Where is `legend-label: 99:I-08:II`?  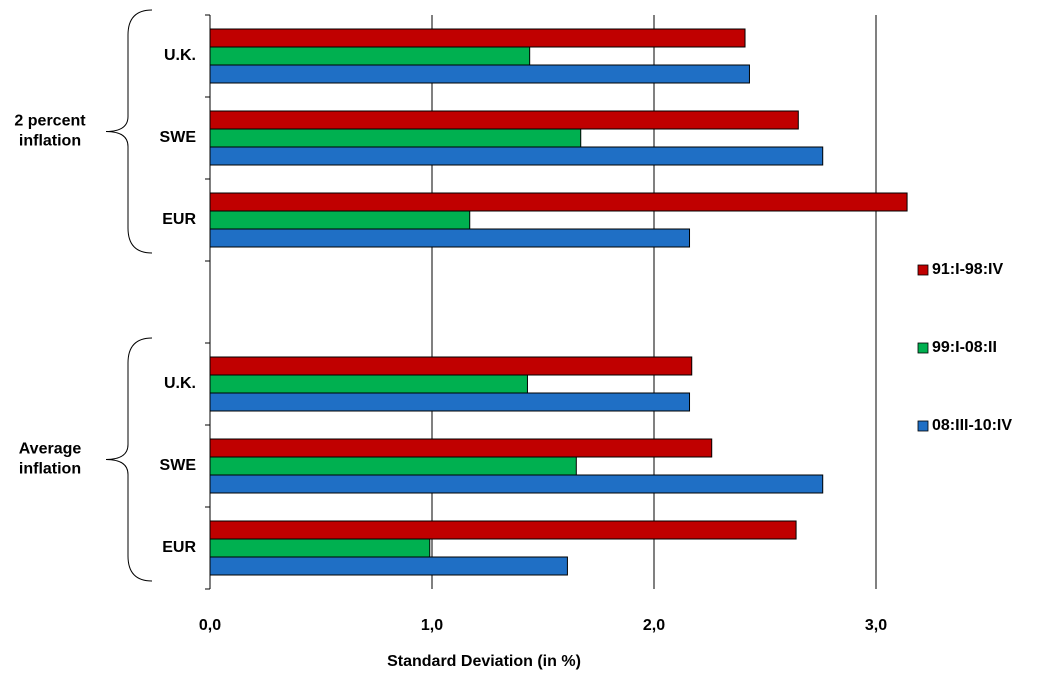
legend-label: 99:I-08:II is located at coordinates (964, 347).